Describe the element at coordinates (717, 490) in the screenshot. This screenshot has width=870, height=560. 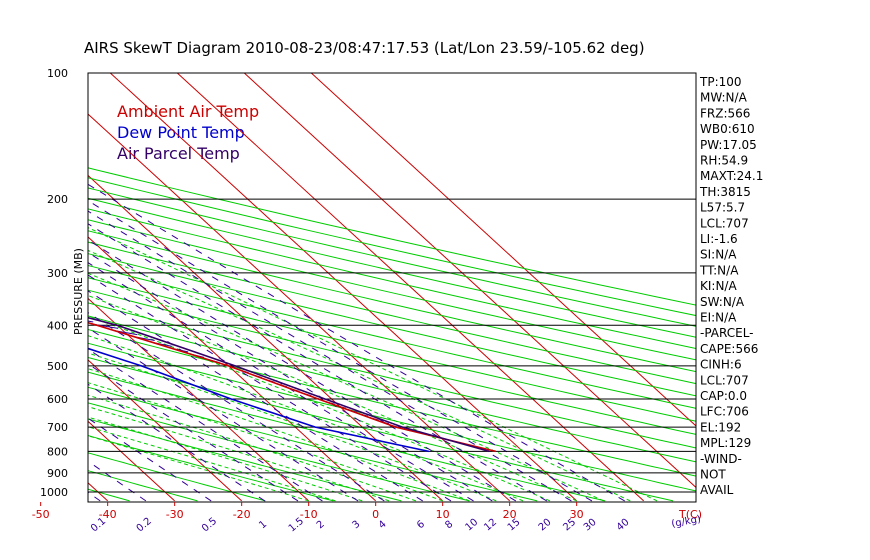
I see `index-row-26: AVAIL` at that location.